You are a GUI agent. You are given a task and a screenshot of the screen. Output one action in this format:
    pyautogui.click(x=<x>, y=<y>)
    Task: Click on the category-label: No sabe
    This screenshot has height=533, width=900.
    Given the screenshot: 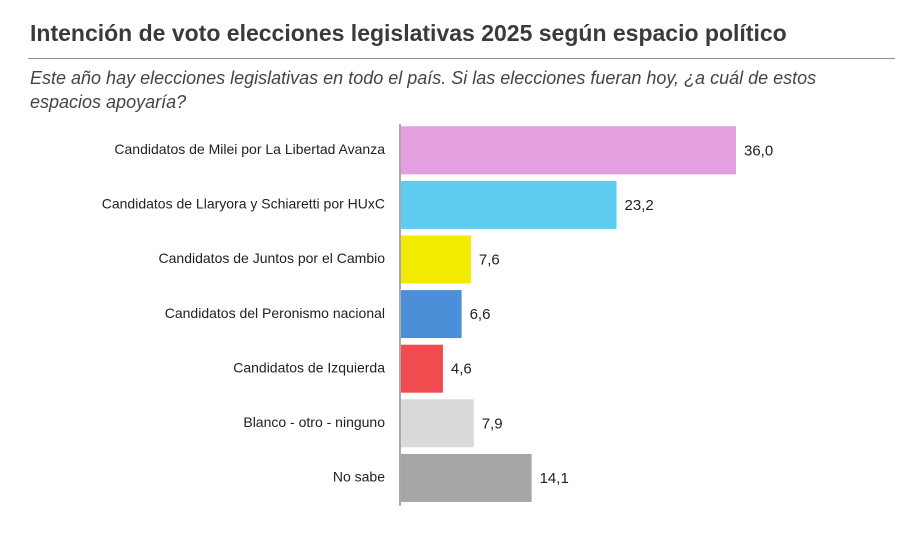 What is the action you would take?
    pyautogui.click(x=359, y=477)
    